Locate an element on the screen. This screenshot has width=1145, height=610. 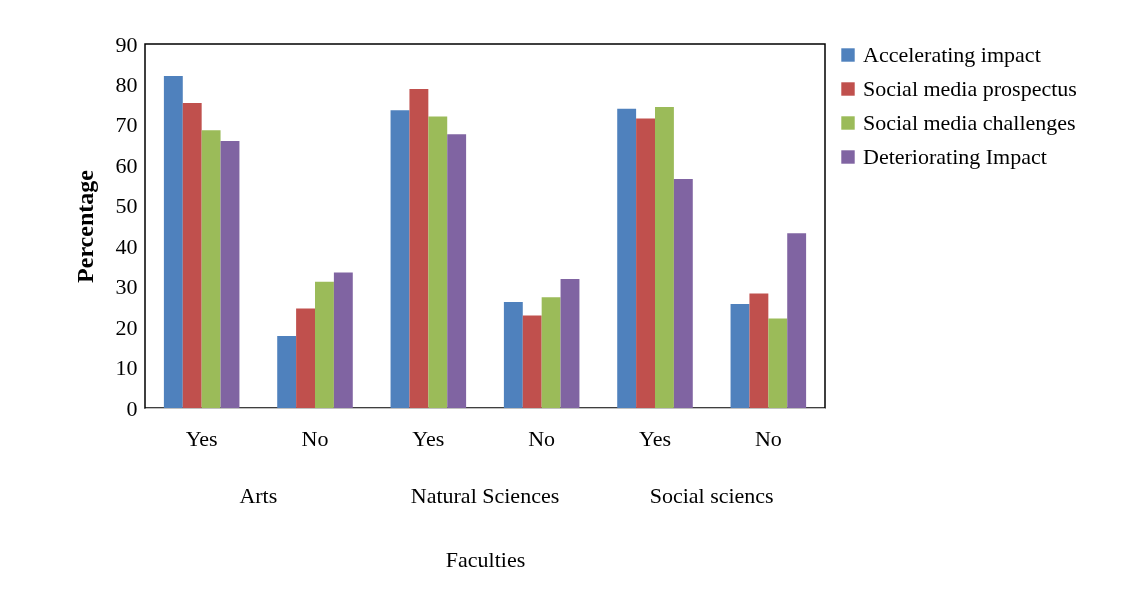
legend-label: Accelerating impact is located at coordinates (952, 54).